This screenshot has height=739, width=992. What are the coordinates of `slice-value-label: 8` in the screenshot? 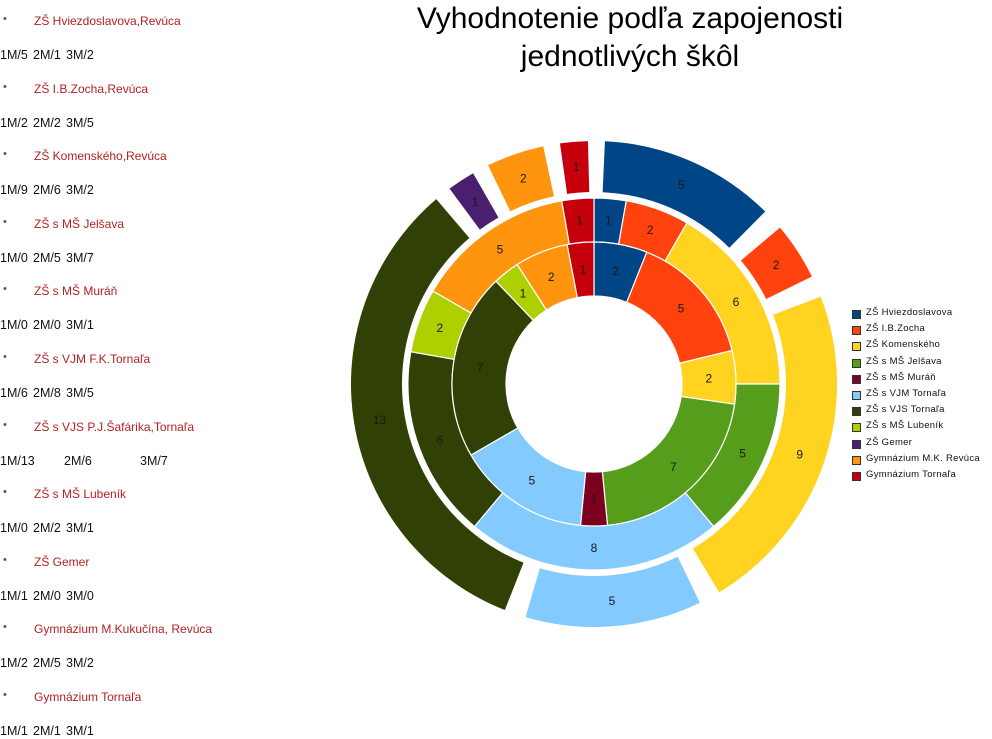 It's located at (594, 548).